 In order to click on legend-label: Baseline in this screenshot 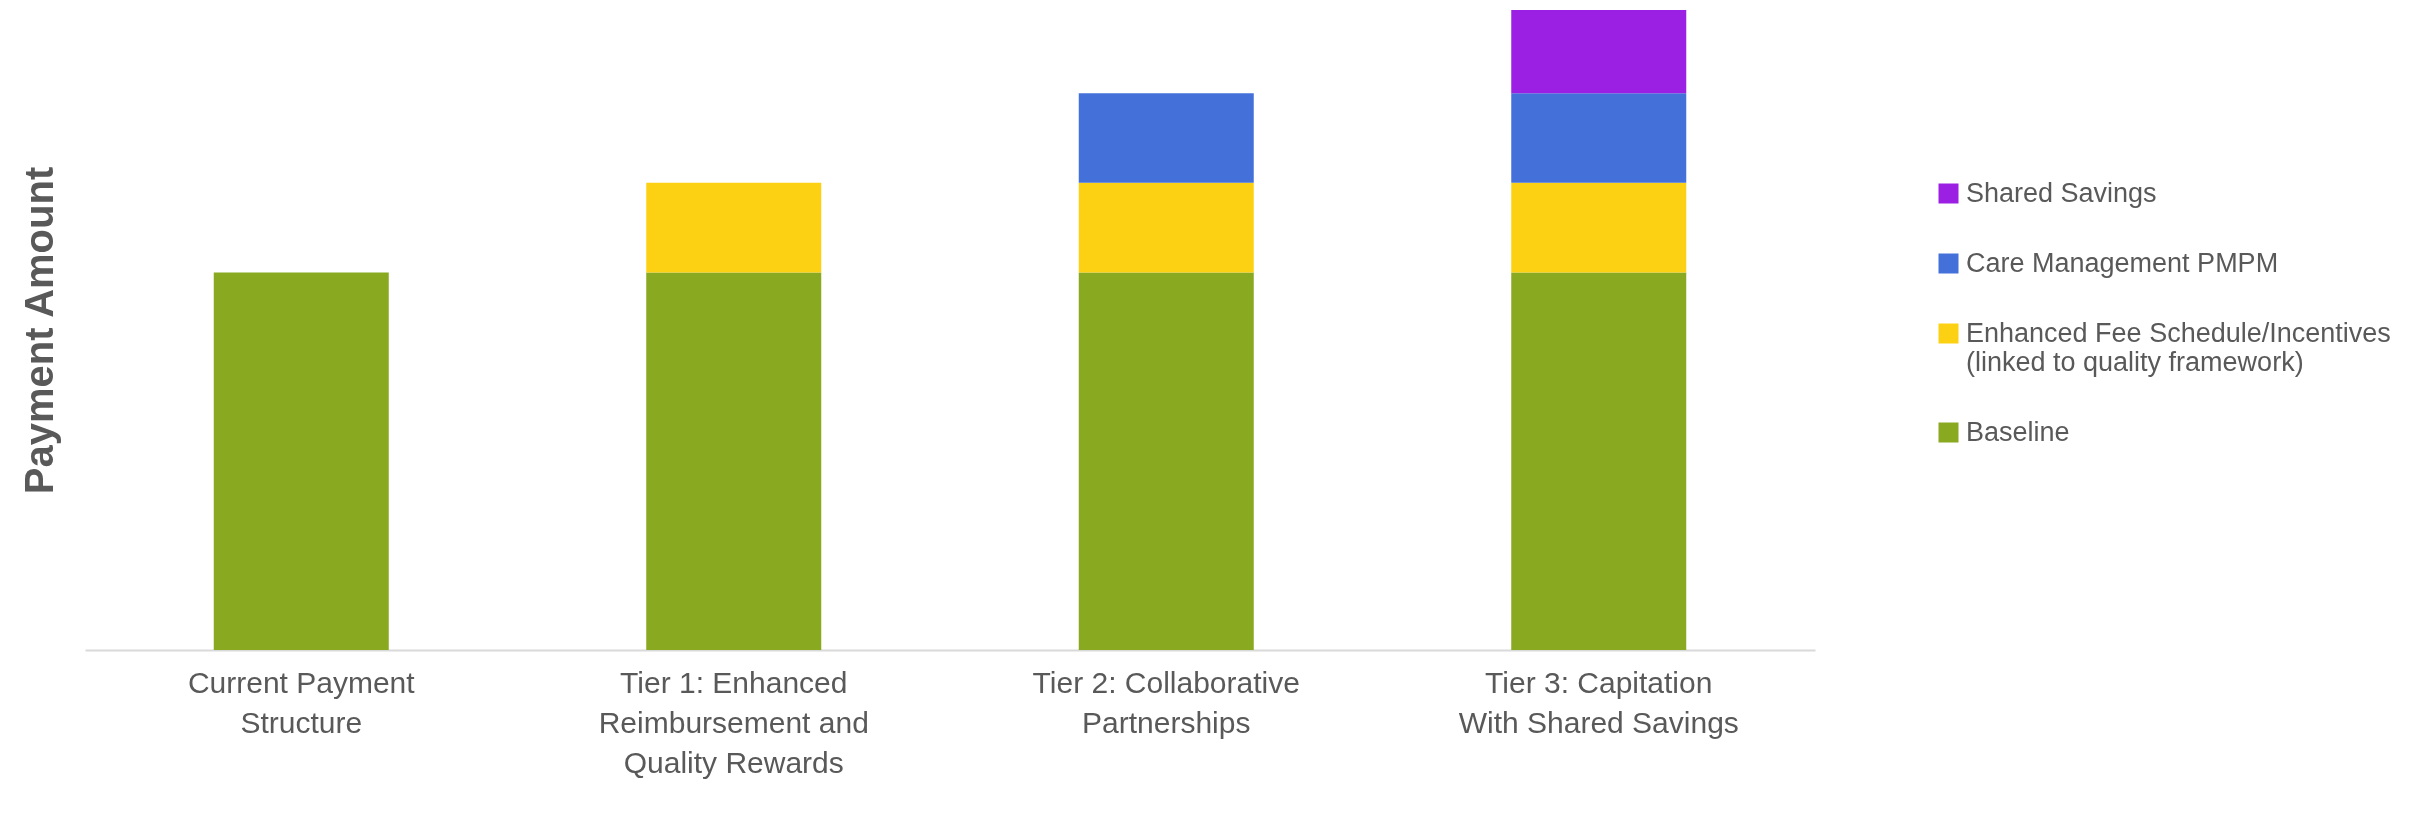, I will do `click(2018, 431)`.